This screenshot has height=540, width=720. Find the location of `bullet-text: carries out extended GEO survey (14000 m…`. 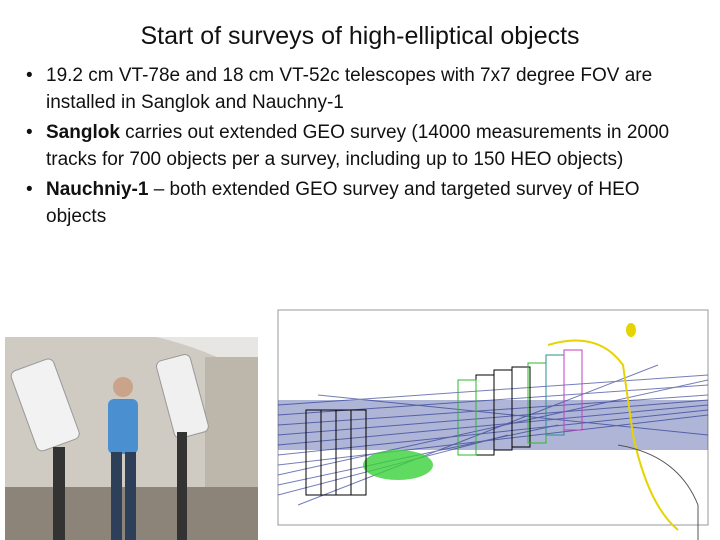

bullet-text: carries out extended GEO survey (14000 m… is located at coordinates (358, 146).